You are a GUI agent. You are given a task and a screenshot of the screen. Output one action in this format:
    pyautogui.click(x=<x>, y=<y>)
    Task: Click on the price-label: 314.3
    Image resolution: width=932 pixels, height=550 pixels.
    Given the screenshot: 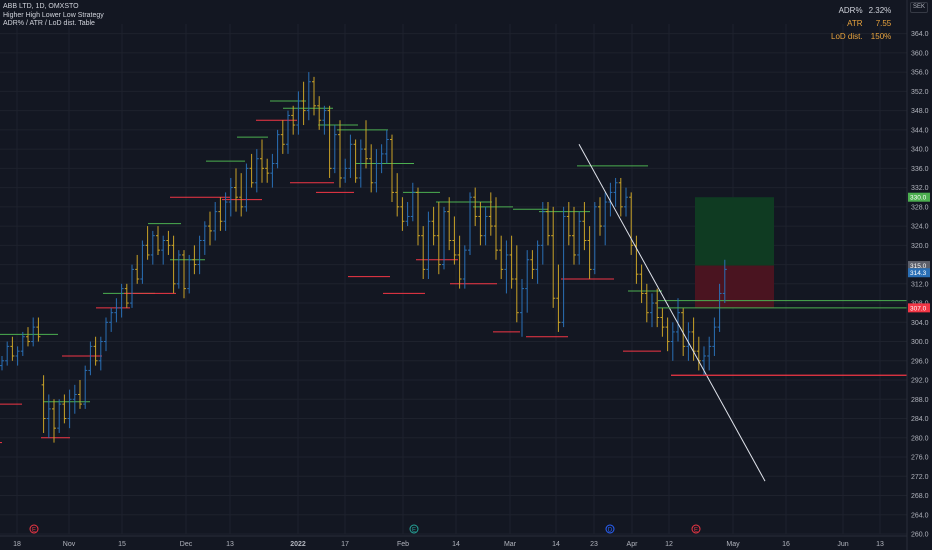 What is the action you would take?
    pyautogui.click(x=919, y=273)
    